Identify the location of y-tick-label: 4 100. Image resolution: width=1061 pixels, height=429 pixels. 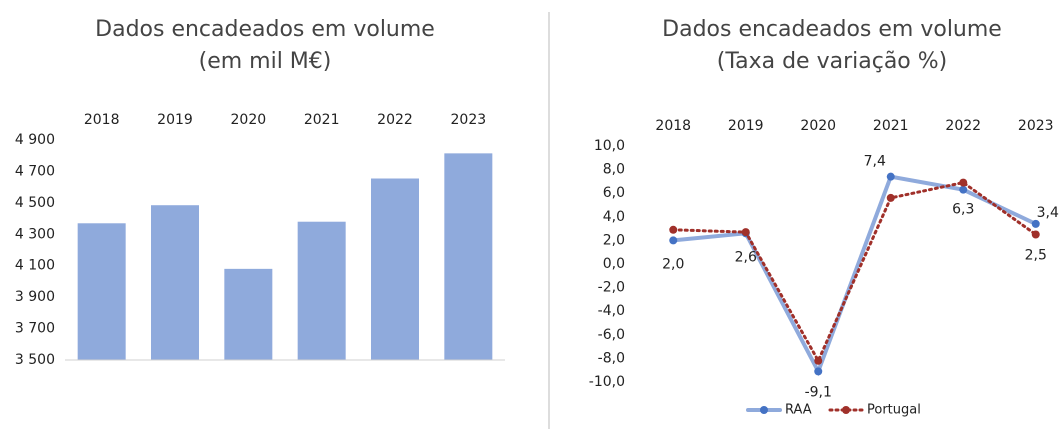
(35, 266).